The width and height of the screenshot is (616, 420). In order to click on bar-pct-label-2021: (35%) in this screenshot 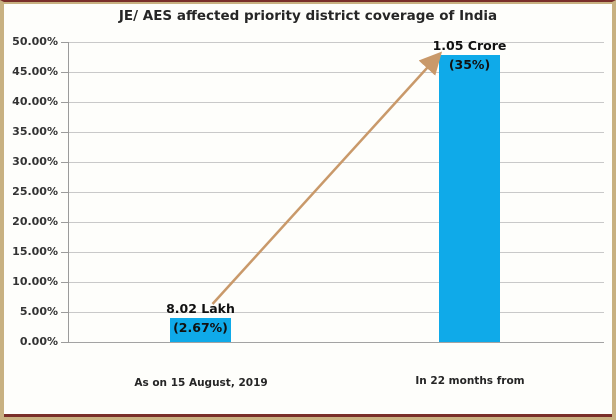, I will do `click(469, 64)`.